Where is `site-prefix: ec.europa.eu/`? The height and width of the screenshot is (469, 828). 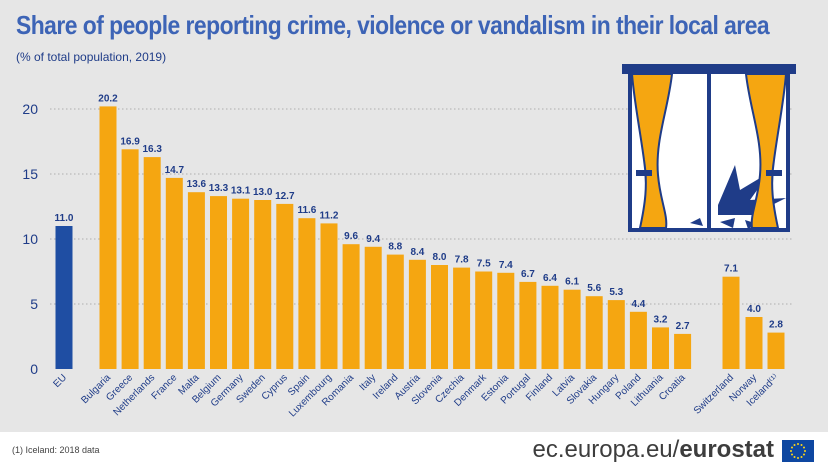
site-prefix: ec.europa.eu/ is located at coordinates (606, 449).